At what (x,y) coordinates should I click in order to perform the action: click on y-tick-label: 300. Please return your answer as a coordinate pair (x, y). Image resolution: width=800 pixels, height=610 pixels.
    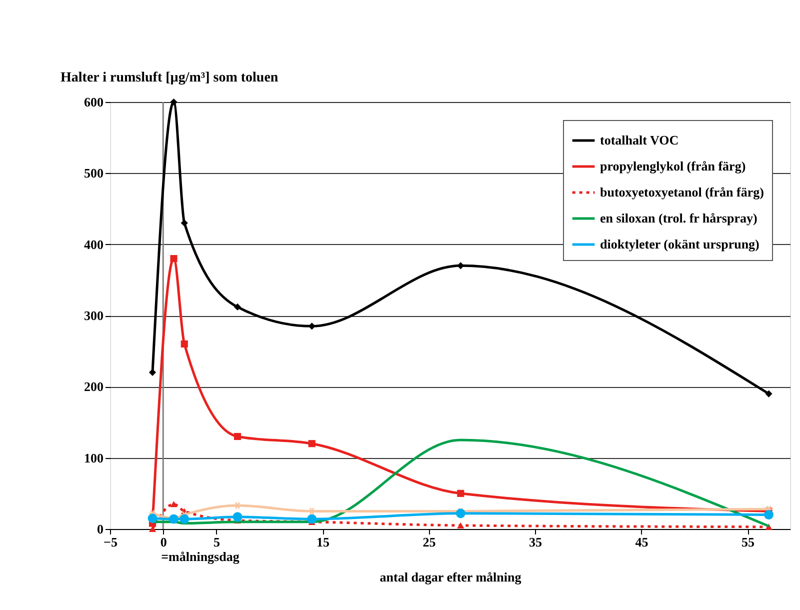
    Looking at the image, I should click on (94, 315).